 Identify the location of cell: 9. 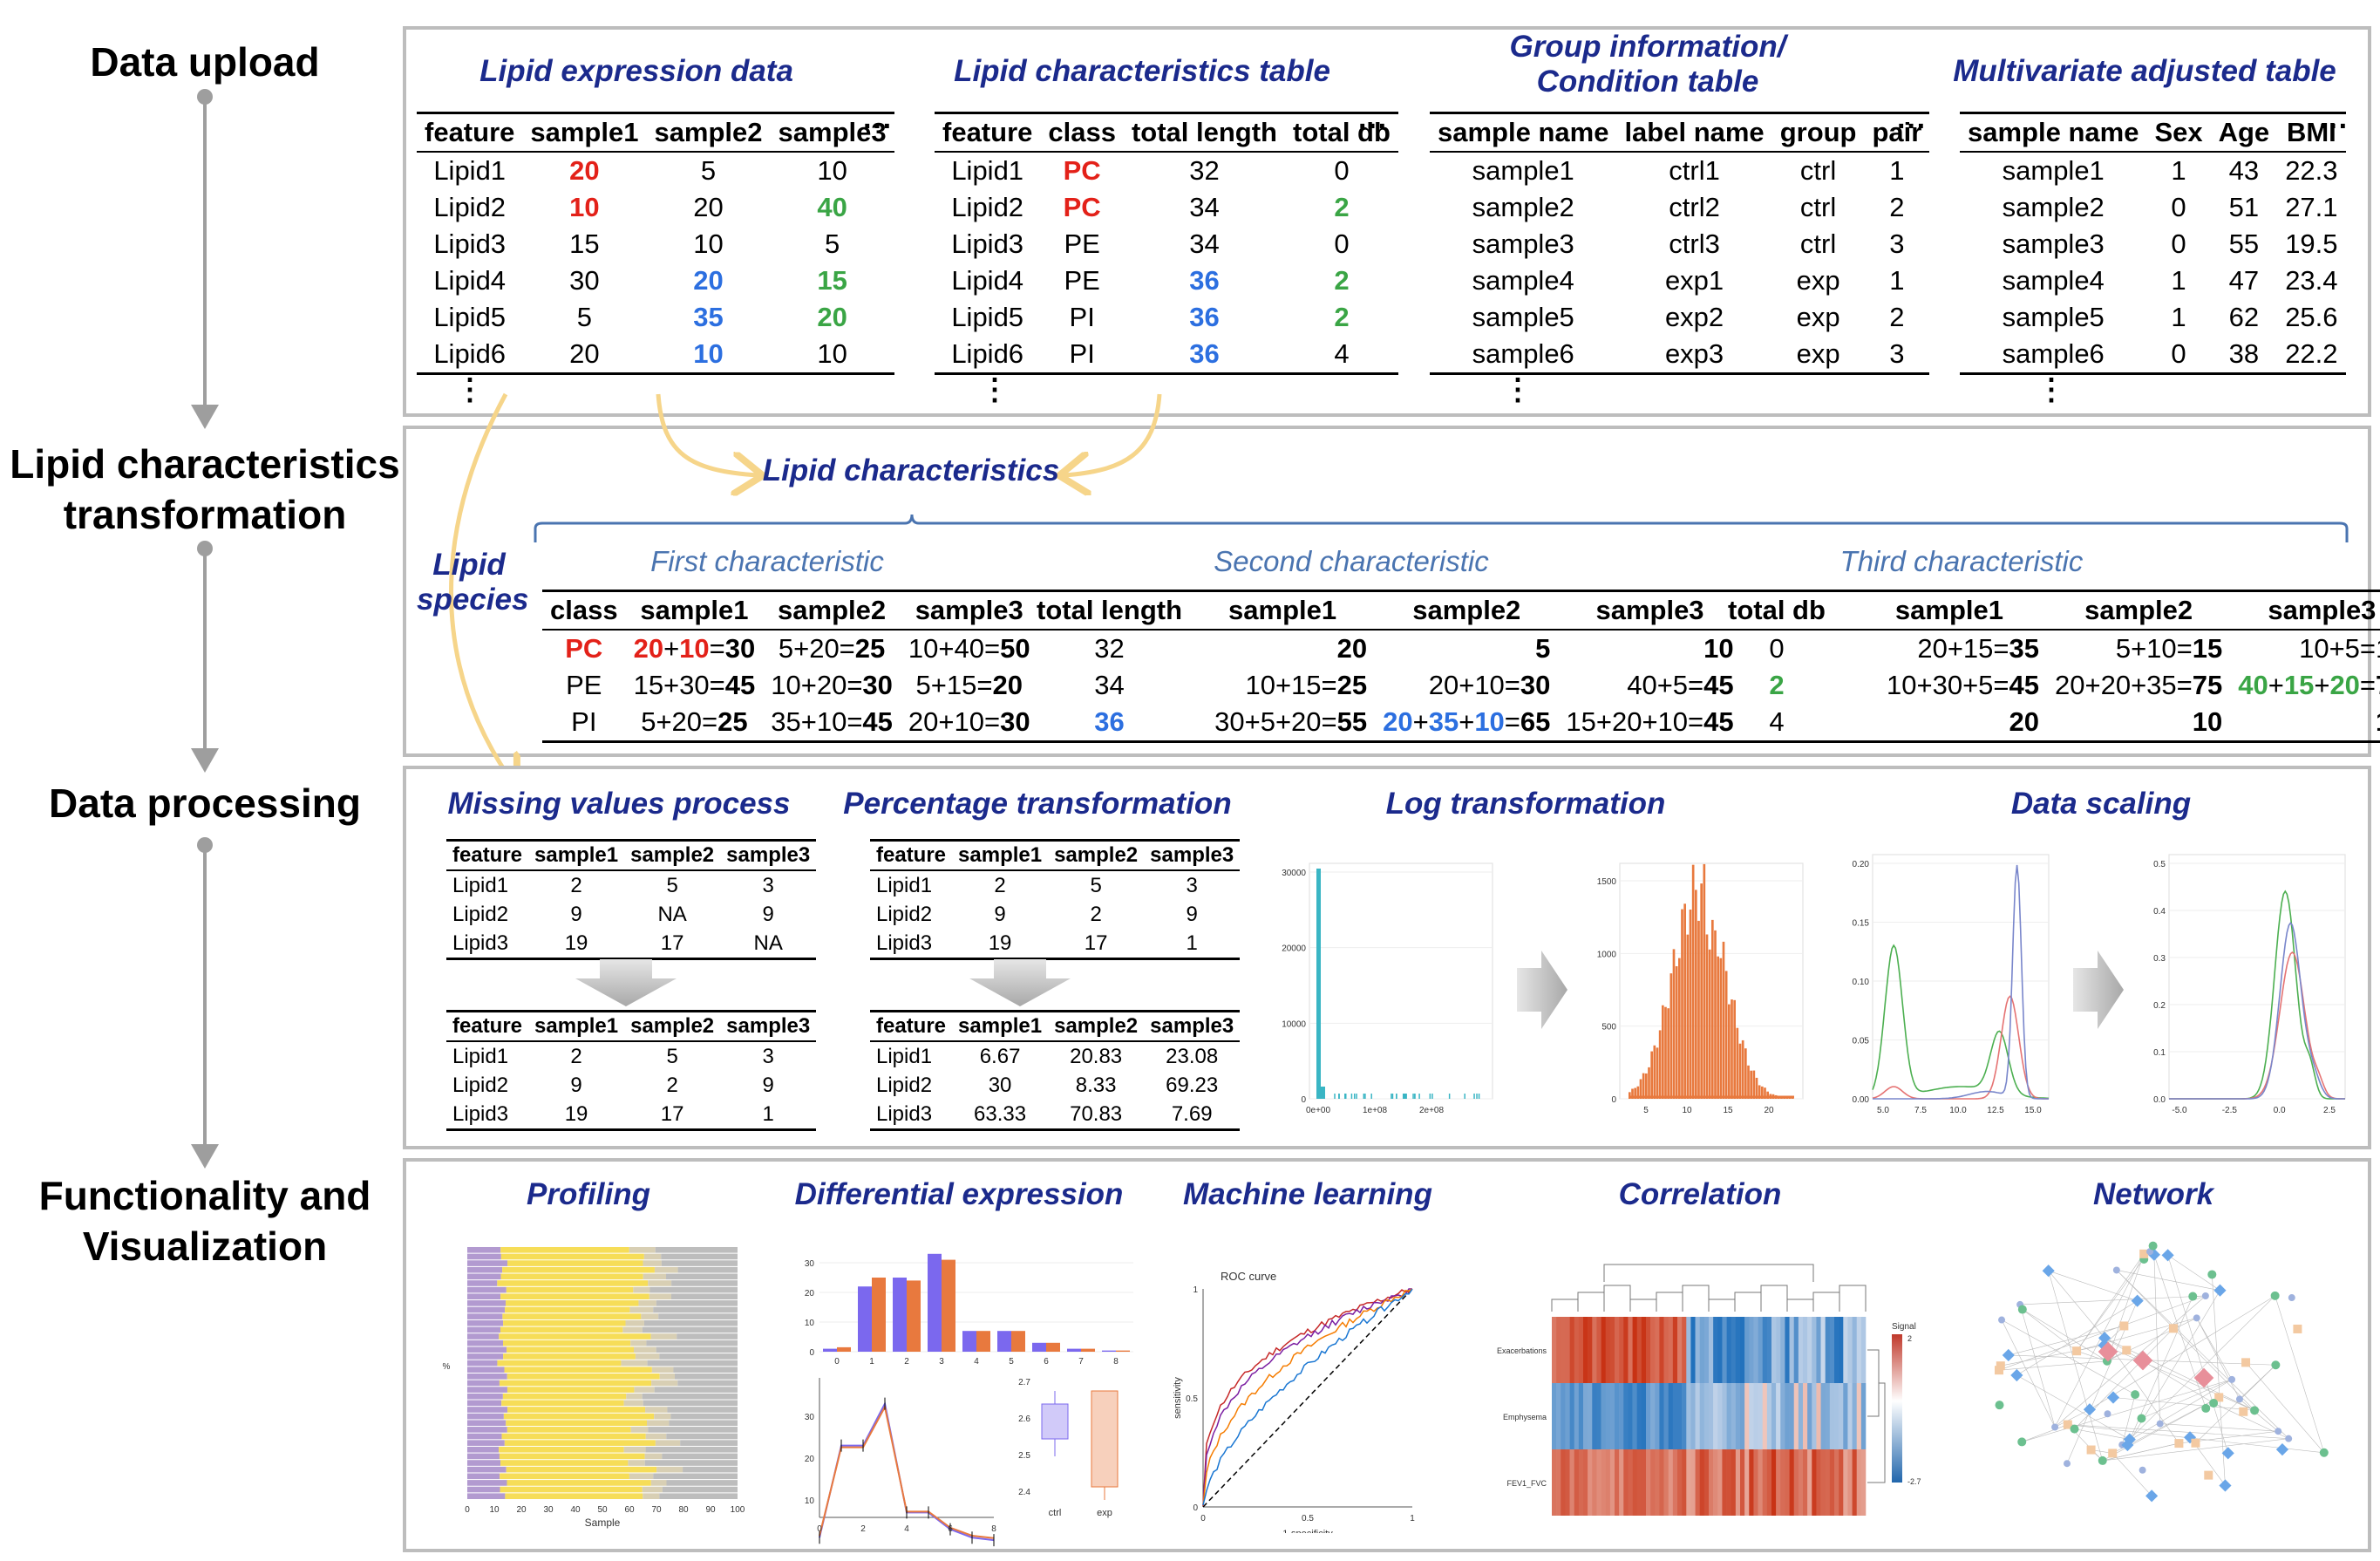
(1192, 914).